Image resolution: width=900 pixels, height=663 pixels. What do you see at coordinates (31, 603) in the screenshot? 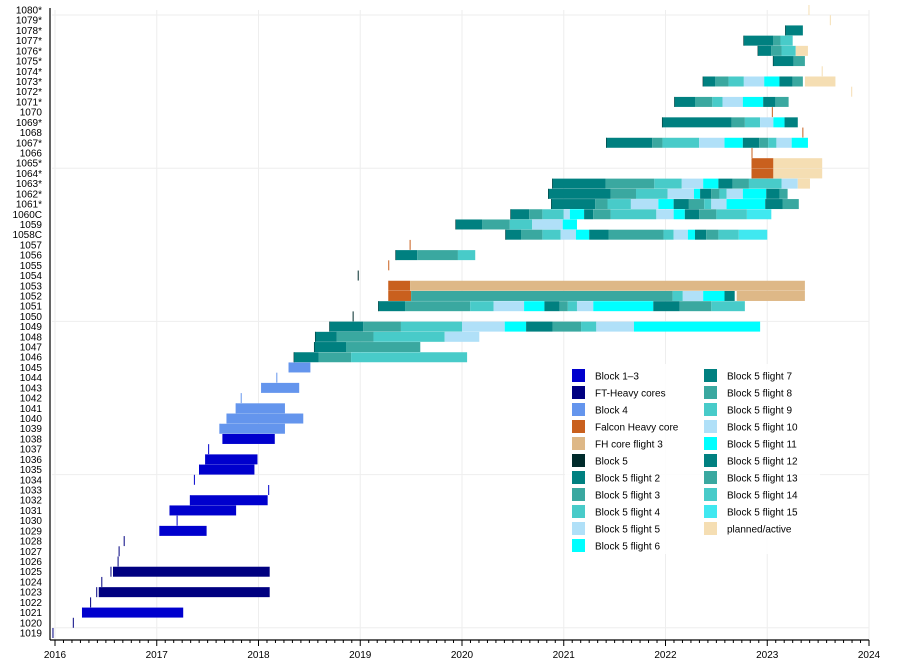
I see `y-tick-label: 1022` at bounding box center [31, 603].